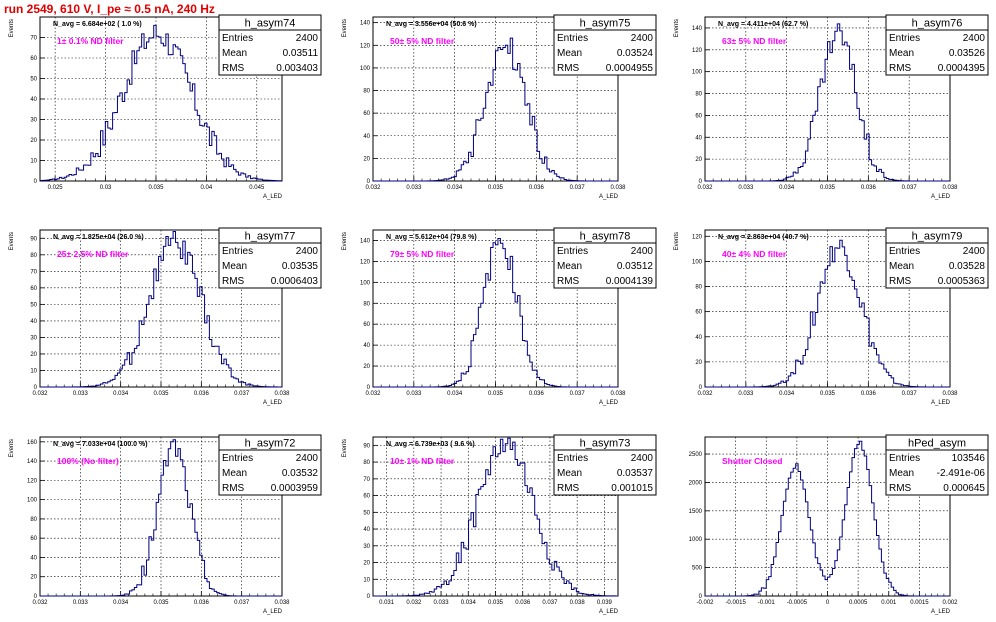 The image size is (996, 622). Describe the element at coordinates (106, 188) in the screenshot. I see `x-tick-label: 0.03` at that location.